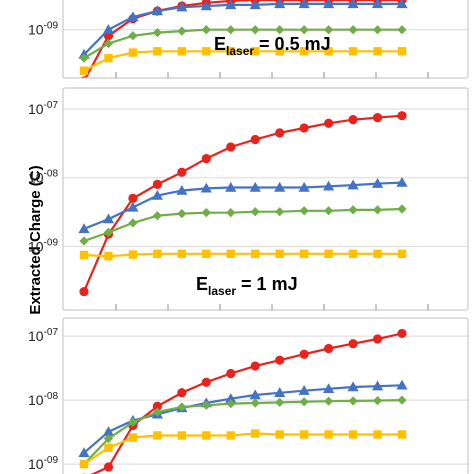 This screenshot has height=474, width=474. What do you see at coordinates (267, 284) in the screenshot?
I see `panel-2-annotation-value: = 1 mJ` at bounding box center [267, 284].